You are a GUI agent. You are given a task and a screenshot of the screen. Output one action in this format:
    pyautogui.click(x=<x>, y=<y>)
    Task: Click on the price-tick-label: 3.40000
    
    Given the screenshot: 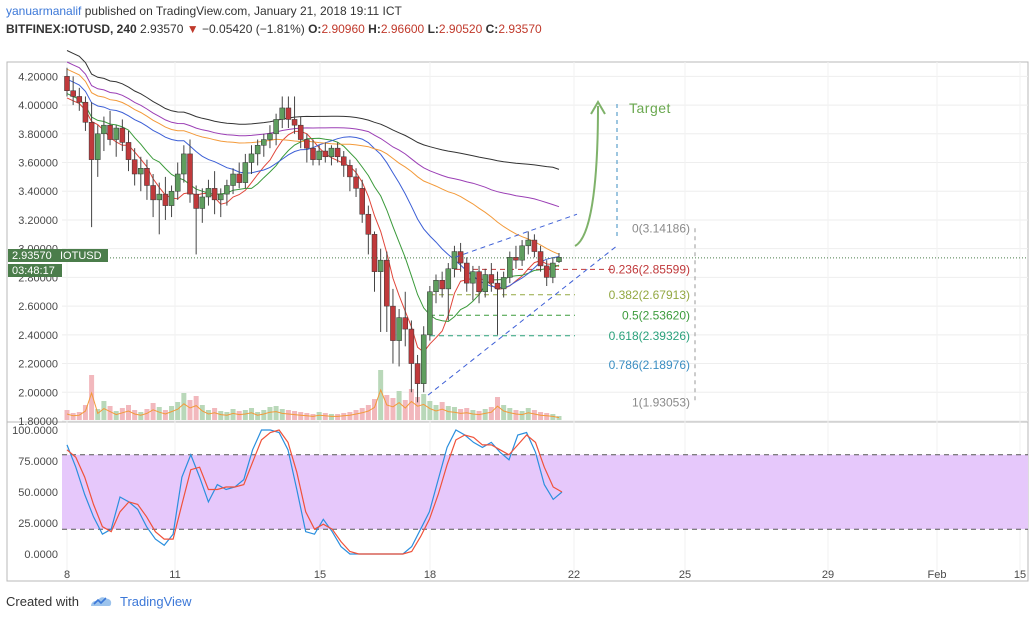 What is the action you would take?
    pyautogui.click(x=38, y=192)
    